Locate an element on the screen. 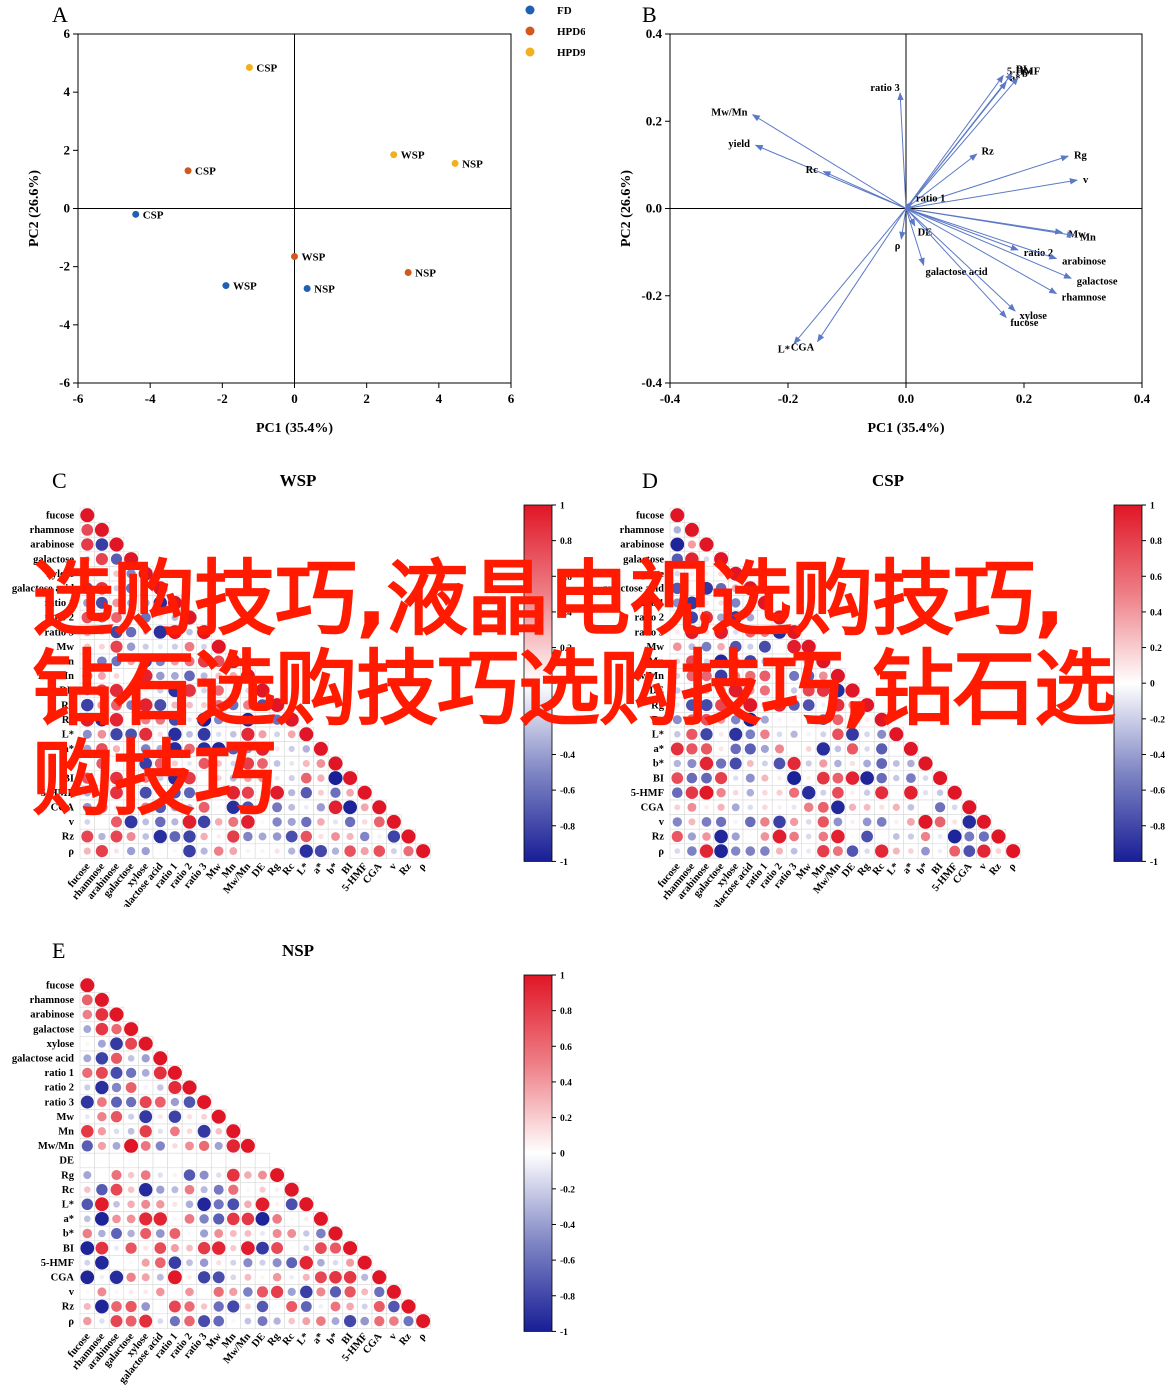 The image size is (1169, 1395). row-label: Mw/Mn is located at coordinates (56, 676).